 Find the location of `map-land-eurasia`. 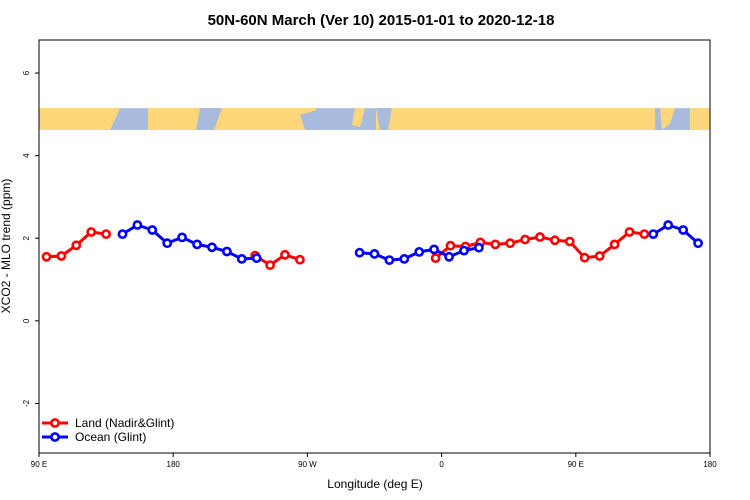

map-land-eurasia is located at coordinates (515, 119).